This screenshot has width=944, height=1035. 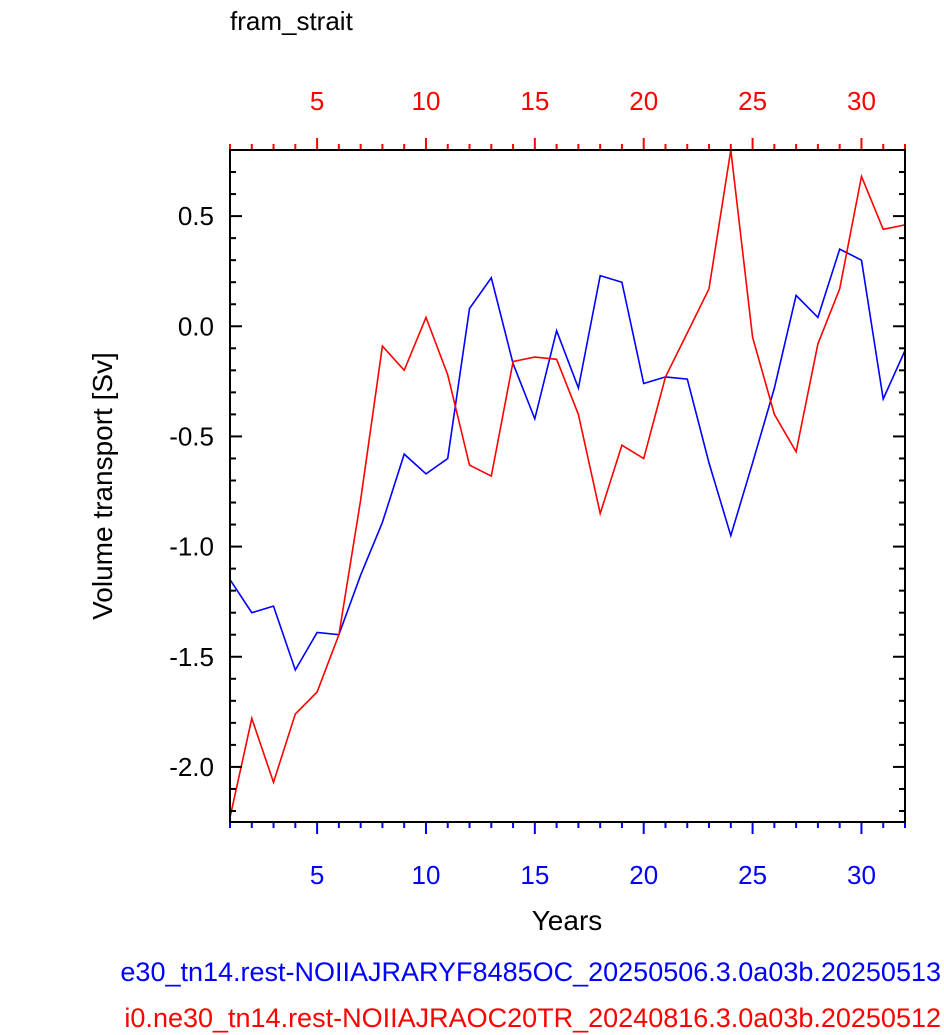 I want to click on y-tick-label: 0.0, so click(x=196, y=326).